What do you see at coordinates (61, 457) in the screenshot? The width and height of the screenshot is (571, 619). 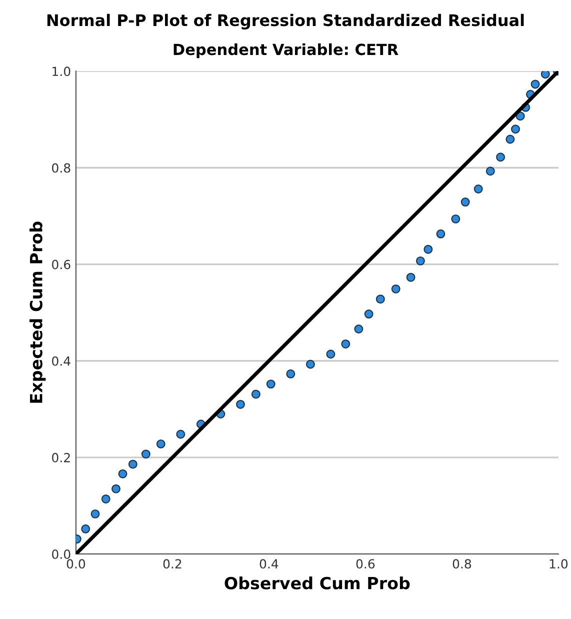 I see `y-tick-label: 0.2` at bounding box center [61, 457].